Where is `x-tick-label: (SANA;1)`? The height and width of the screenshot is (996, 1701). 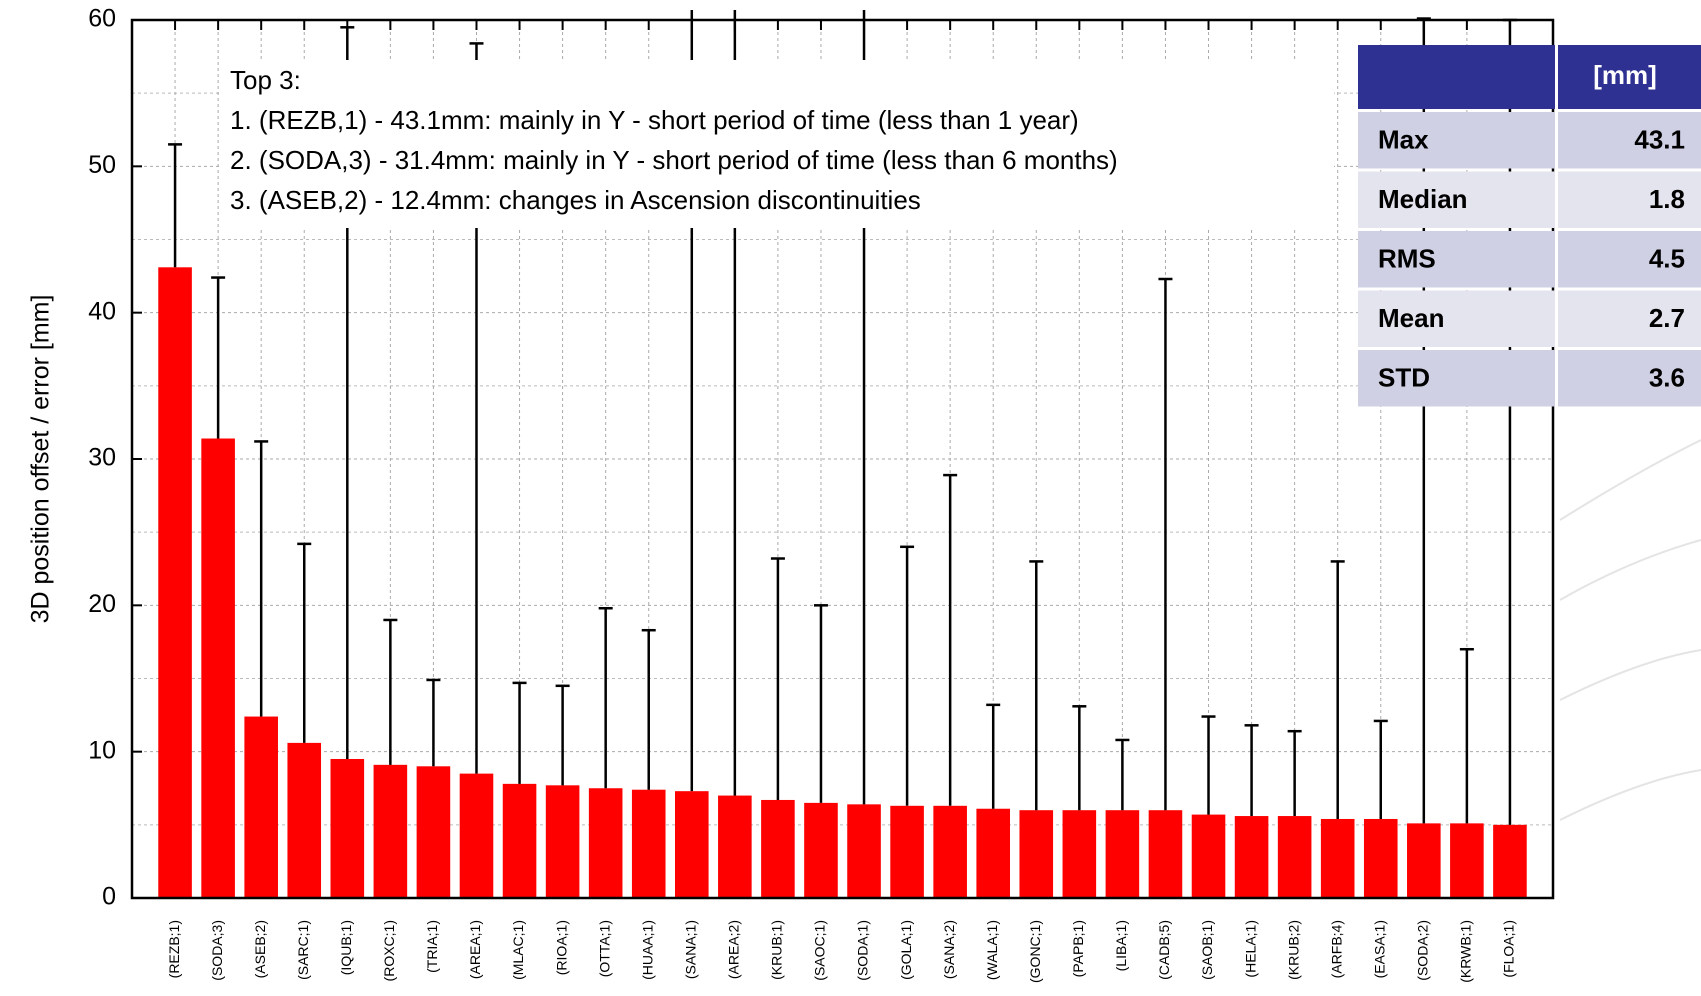
x-tick-label: (SANA;1) is located at coordinates (690, 949).